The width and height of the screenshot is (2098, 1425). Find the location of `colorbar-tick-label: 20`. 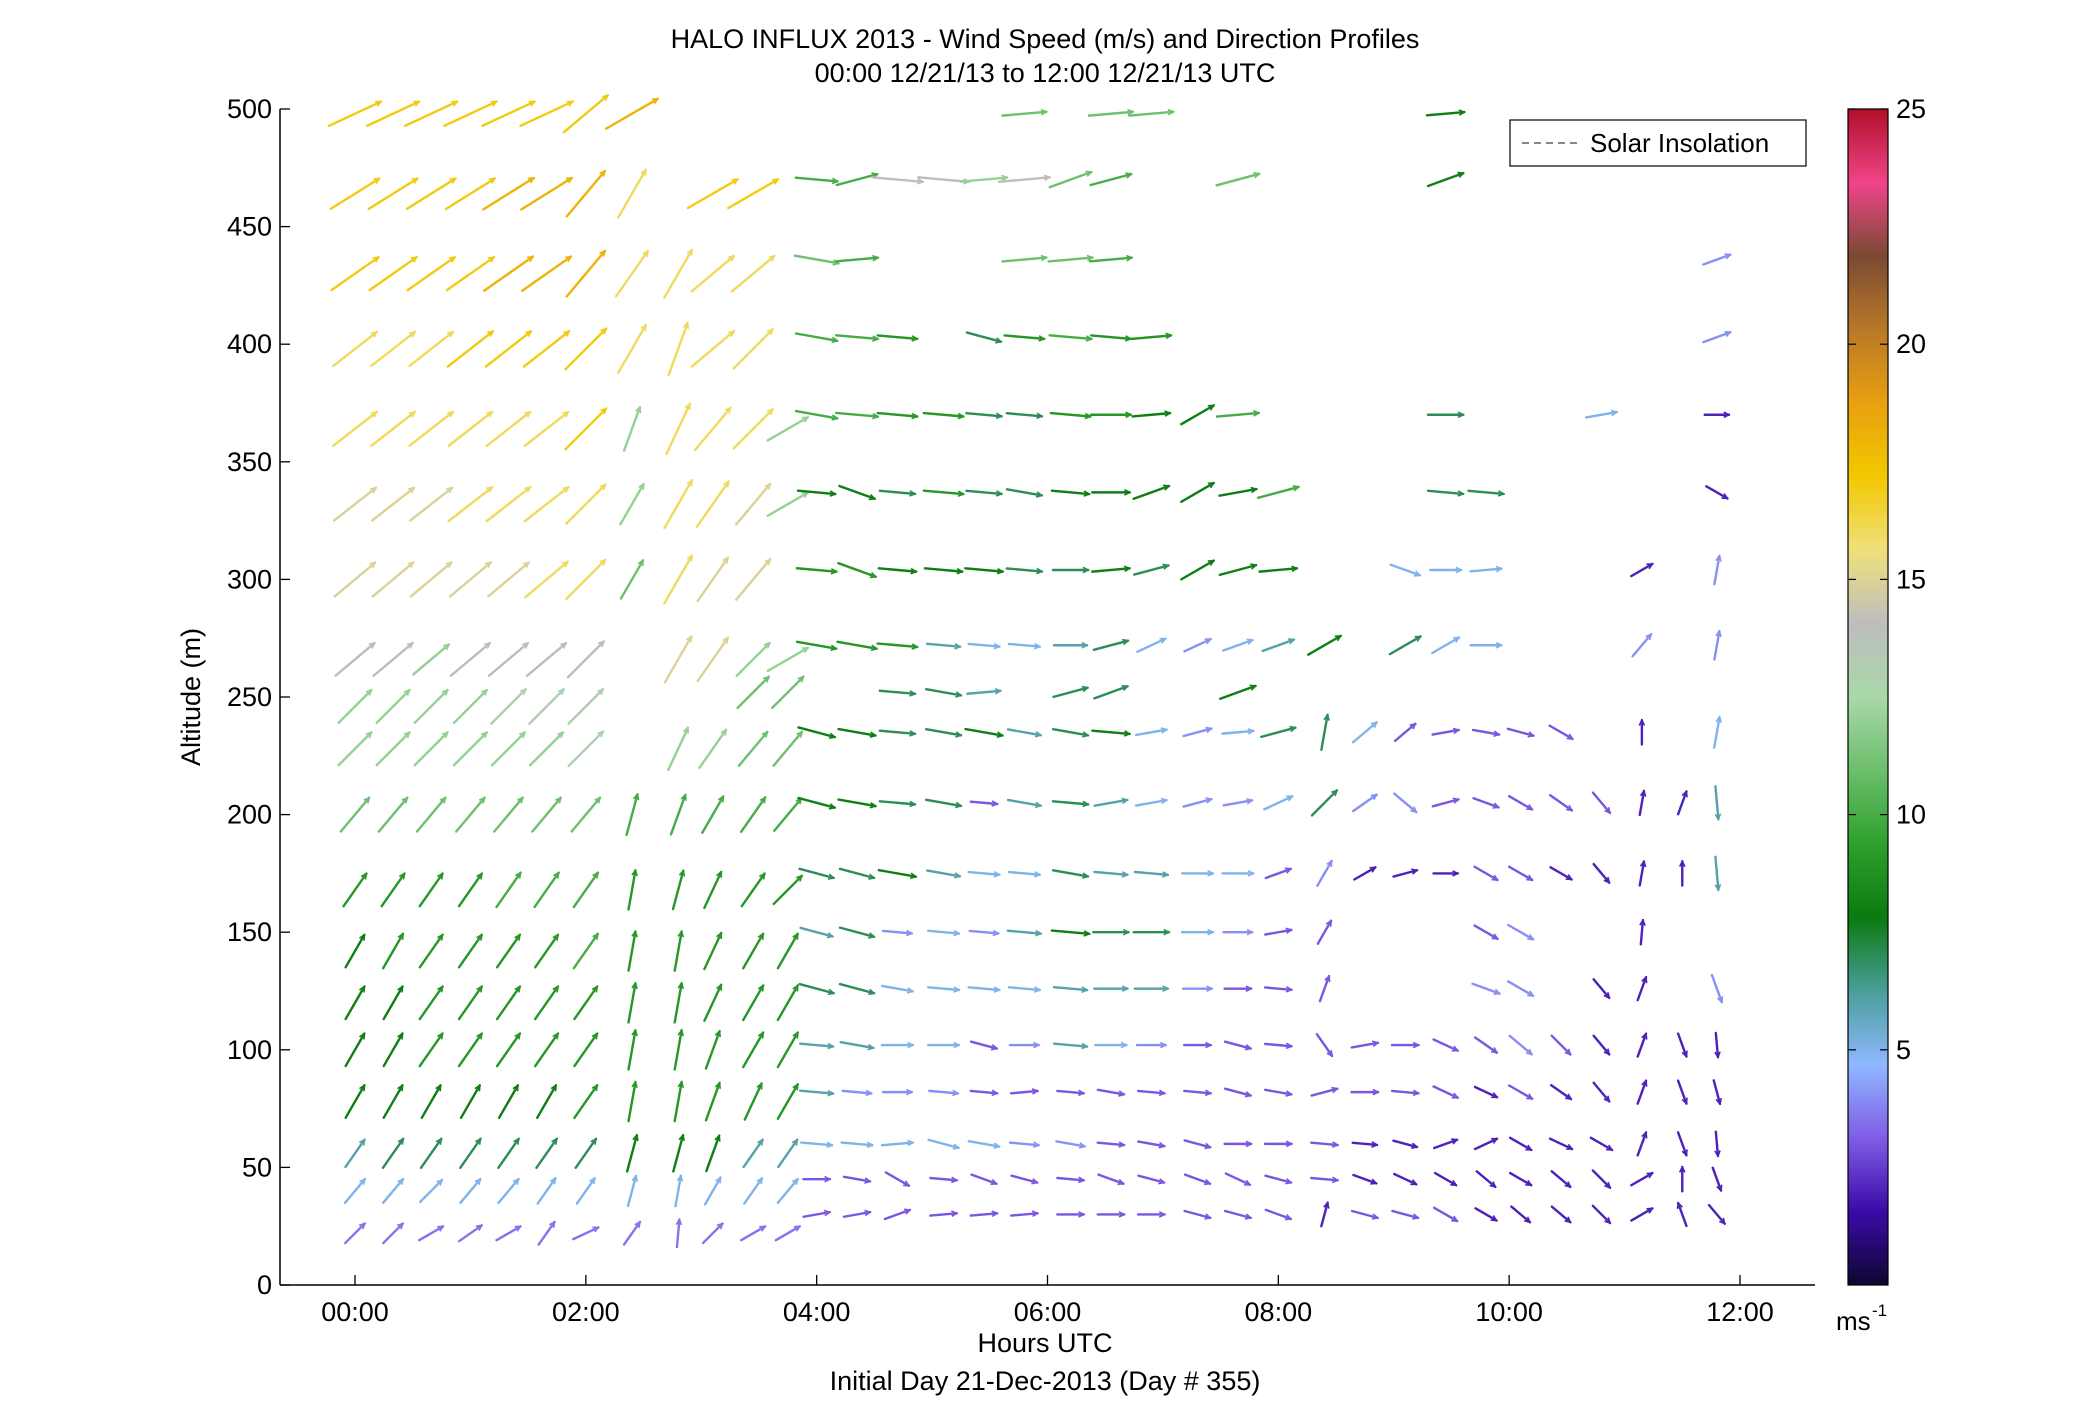

colorbar-tick-label: 20 is located at coordinates (1911, 344).